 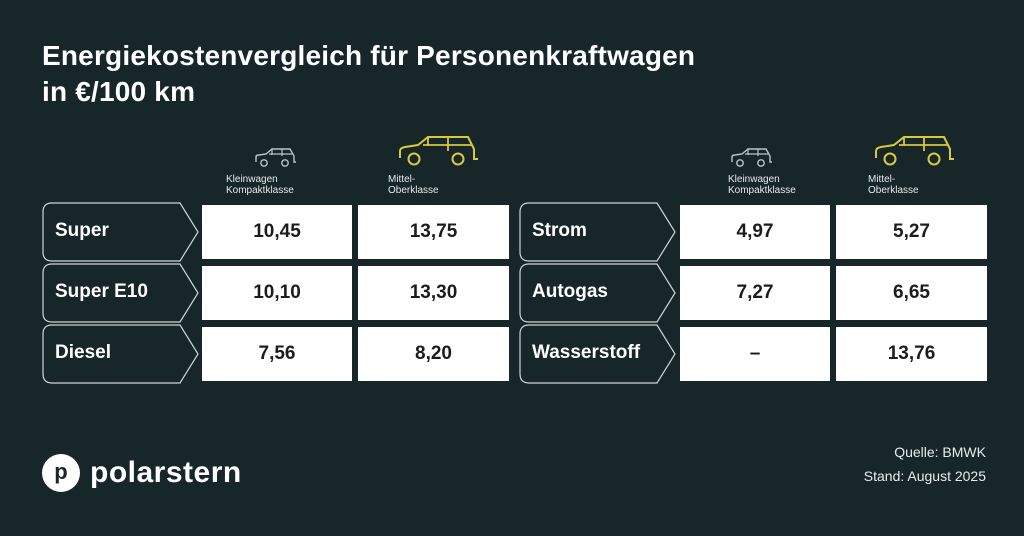 What do you see at coordinates (924, 476) in the screenshot?
I see `date-line: Stand: August 2025` at bounding box center [924, 476].